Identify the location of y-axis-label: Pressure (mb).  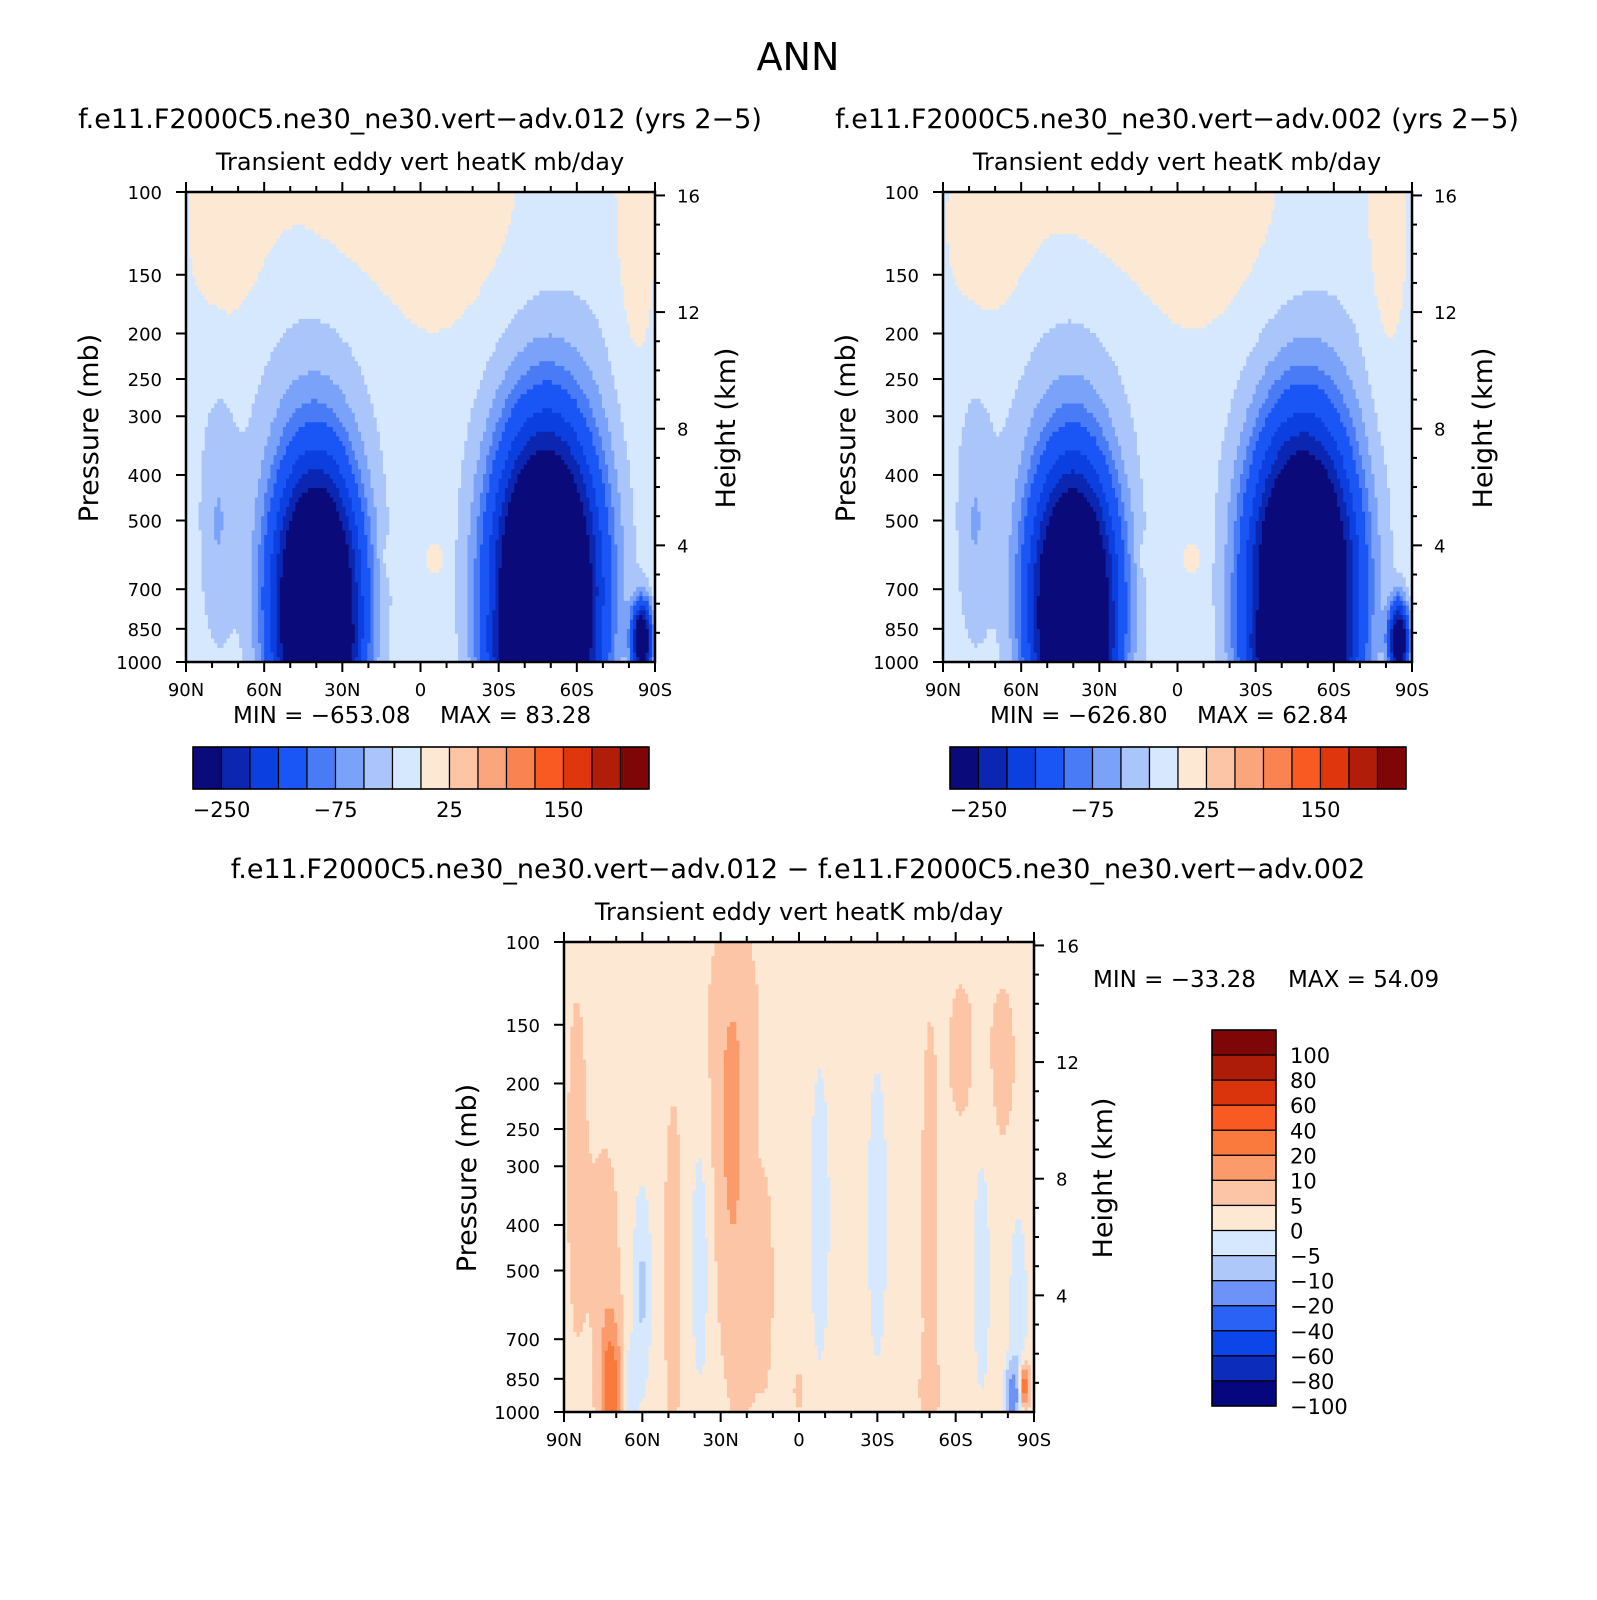
(846, 428).